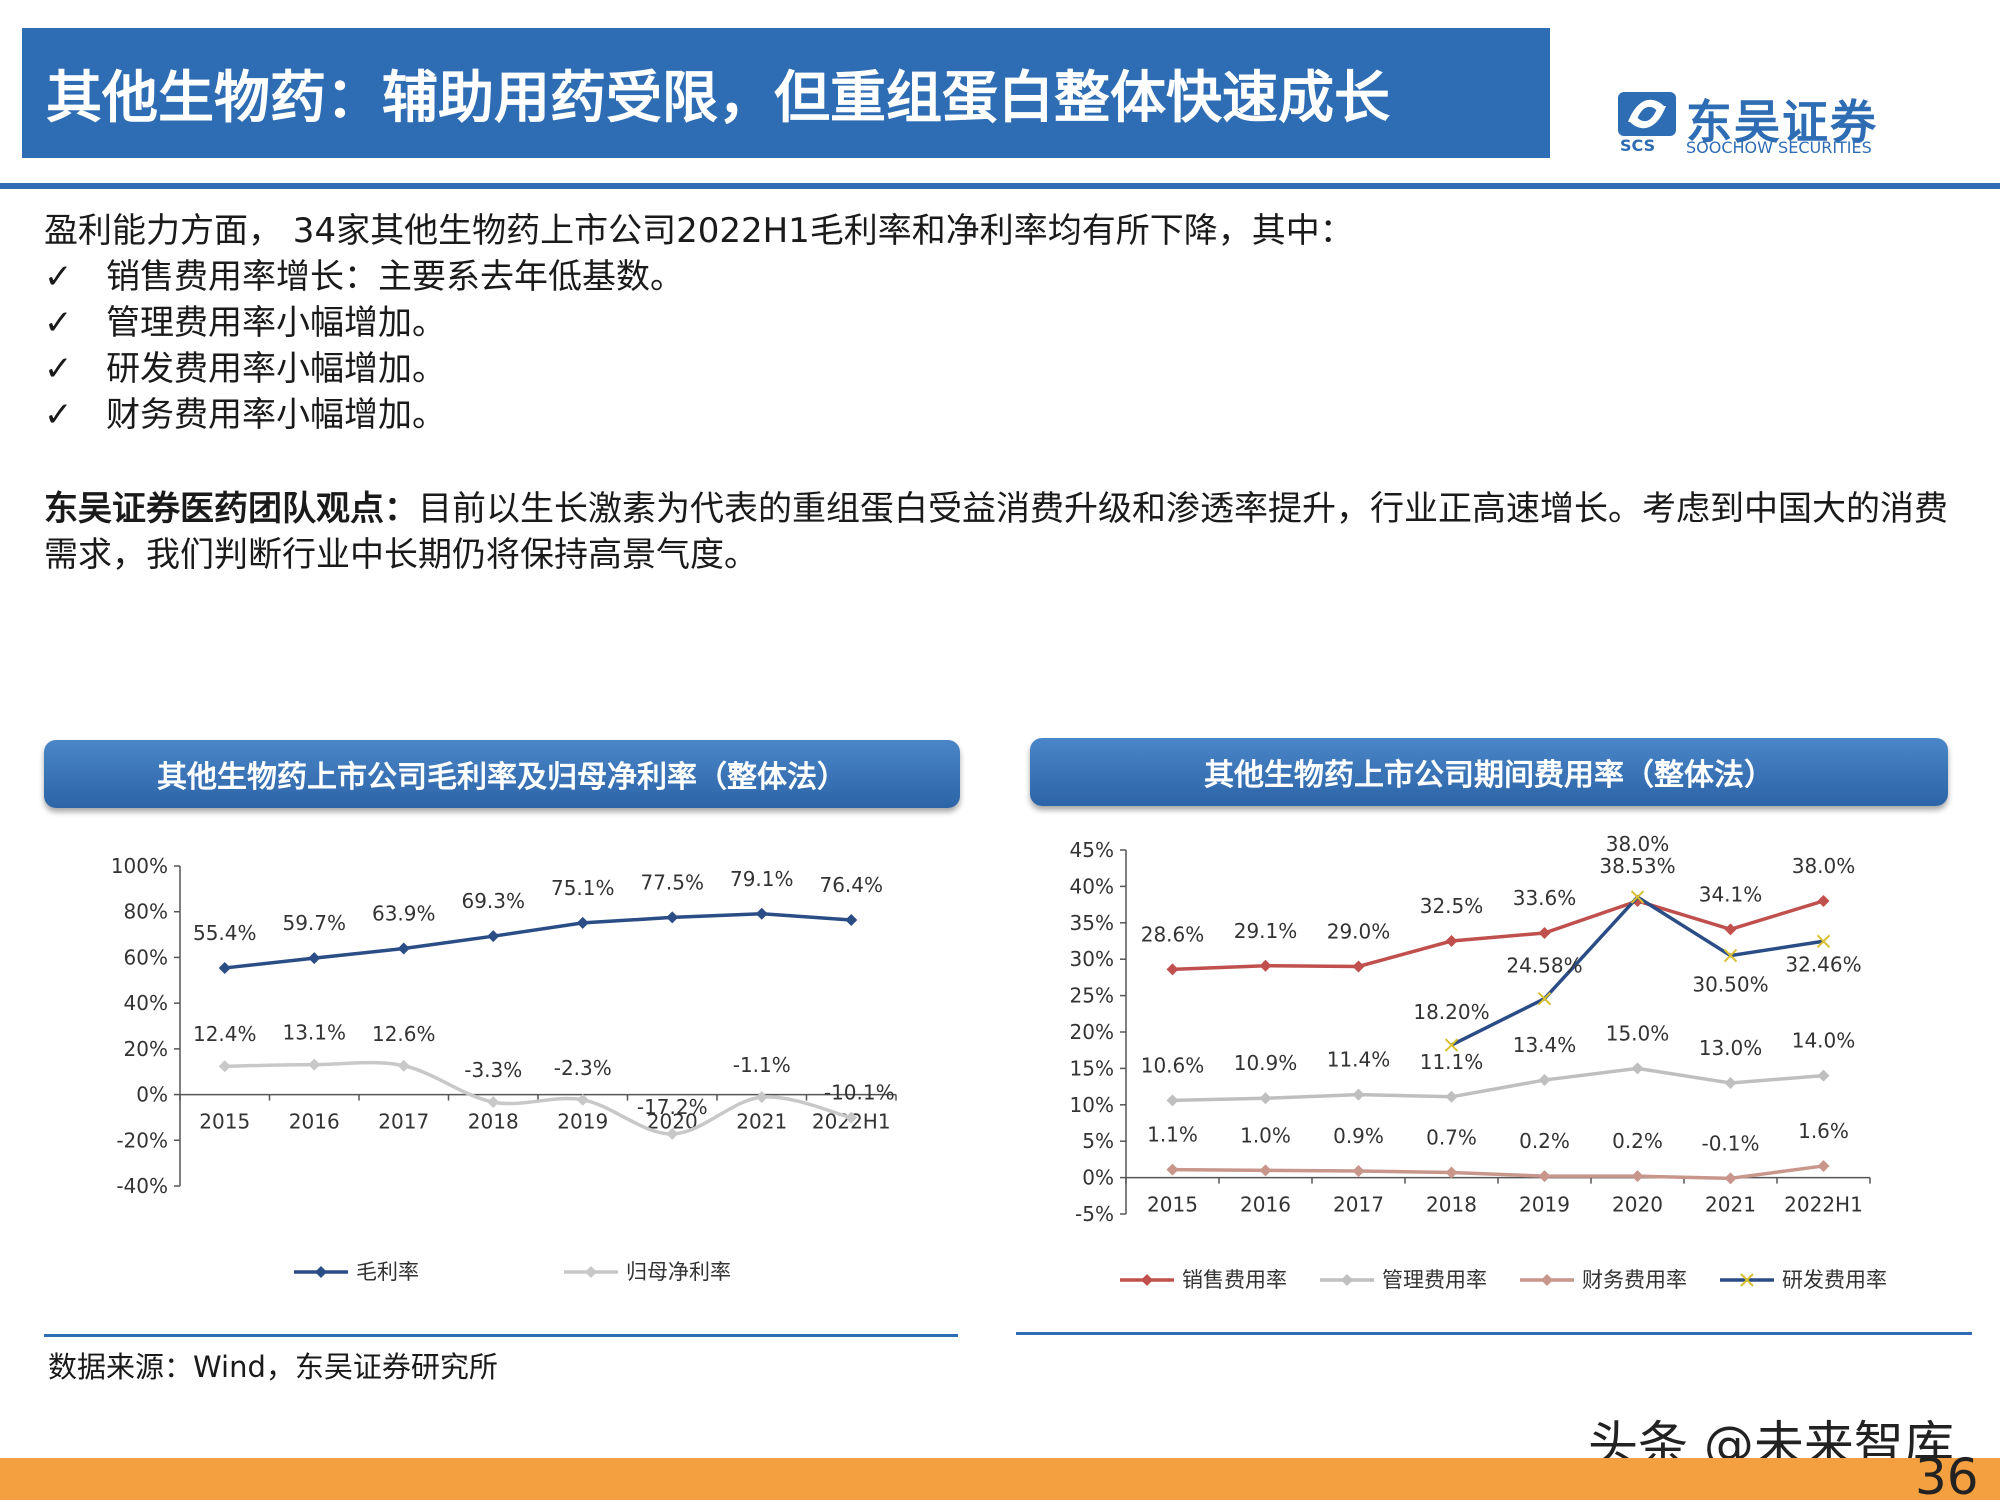 The image size is (2000, 1506). I want to click on legend-label: 毛利率, so click(387, 1272).